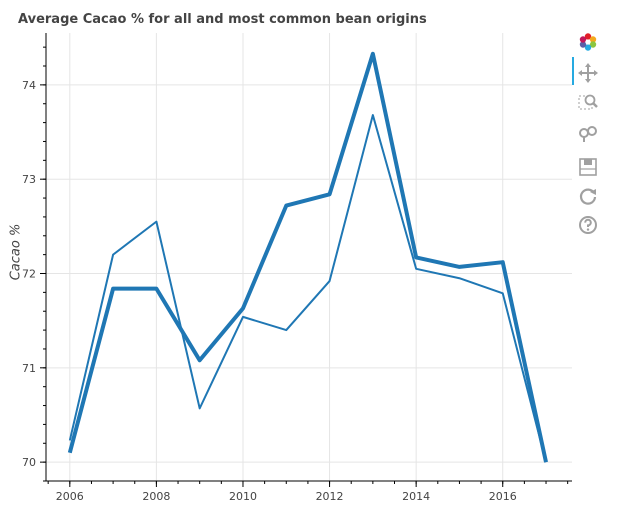  What do you see at coordinates (16, 252) in the screenshot?
I see `y-axis-label: Cacao %` at bounding box center [16, 252].